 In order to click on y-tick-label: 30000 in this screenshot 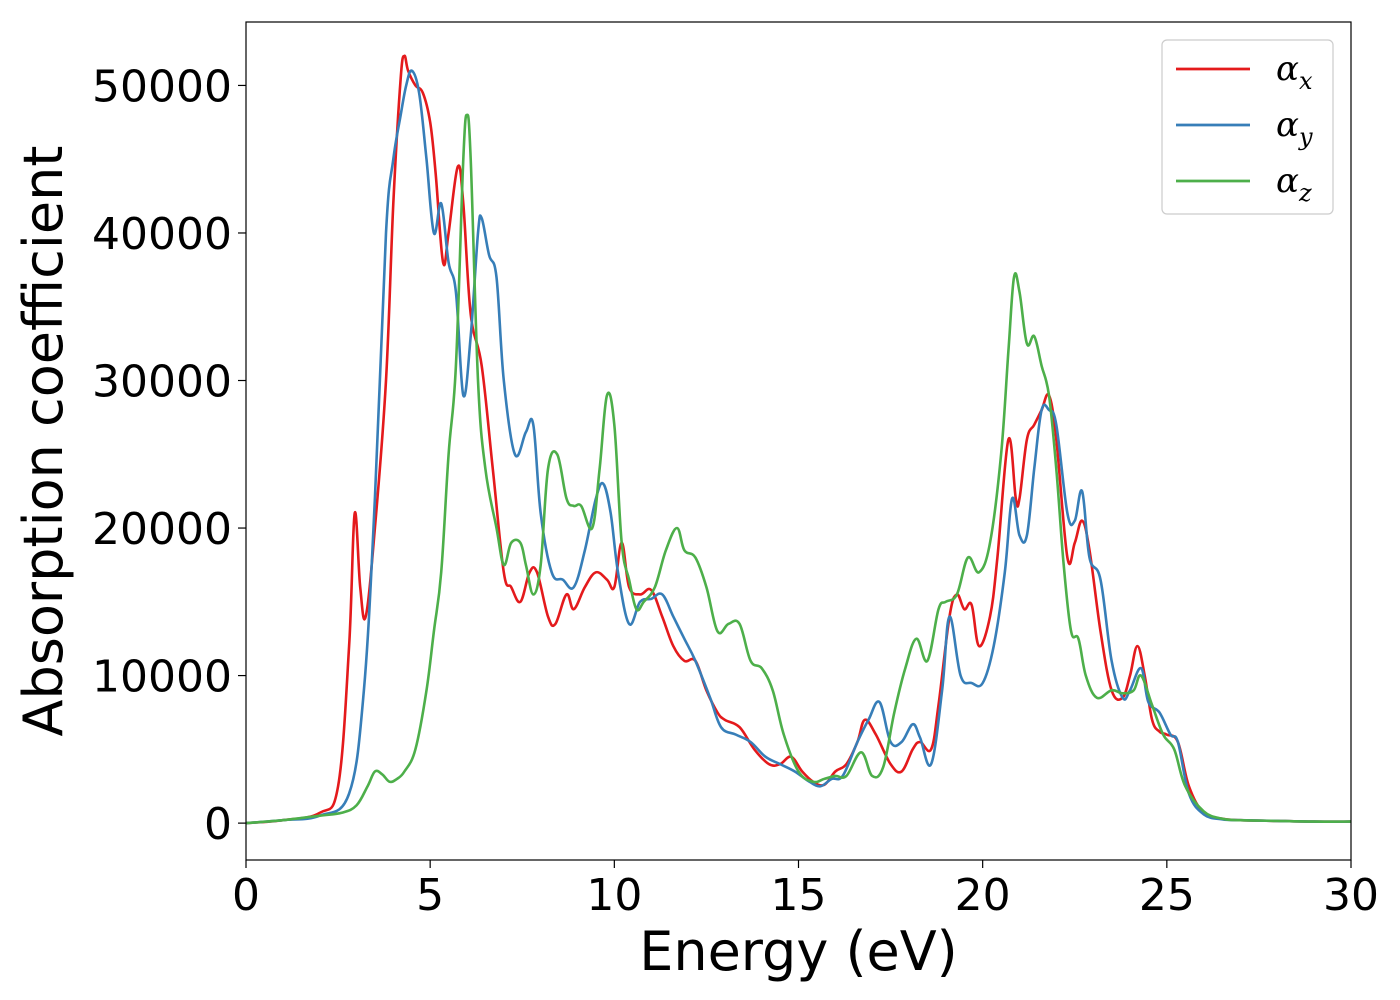, I will do `click(162, 382)`.